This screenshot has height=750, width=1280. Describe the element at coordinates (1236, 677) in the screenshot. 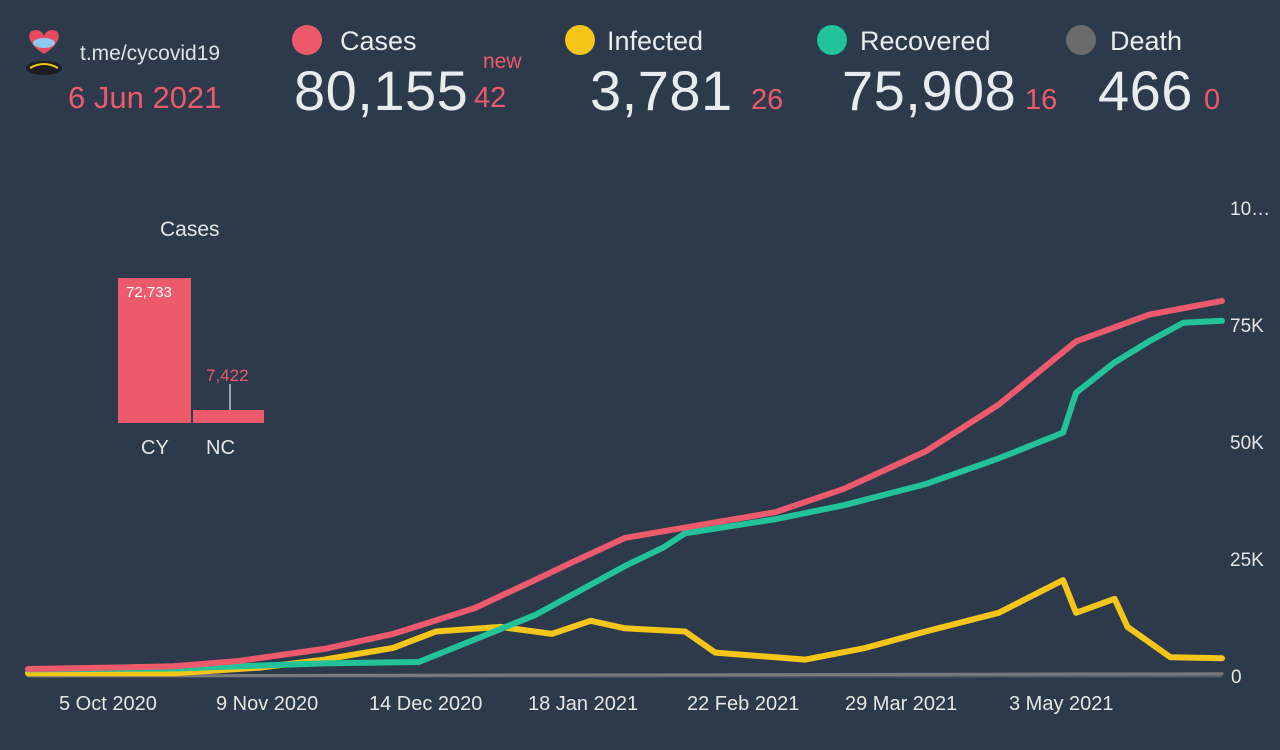

I see `y-tick-0: 0` at that location.